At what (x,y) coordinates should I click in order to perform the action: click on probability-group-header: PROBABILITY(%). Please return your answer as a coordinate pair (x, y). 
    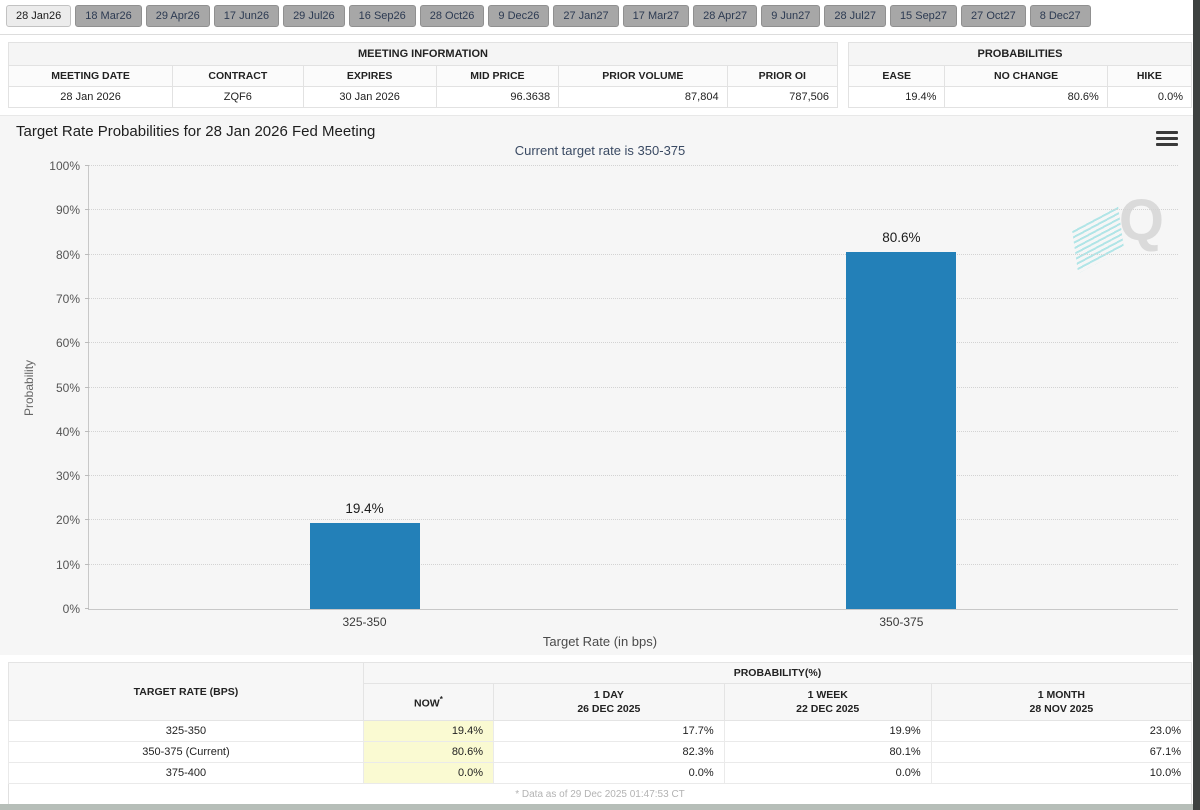
    Looking at the image, I should click on (777, 673).